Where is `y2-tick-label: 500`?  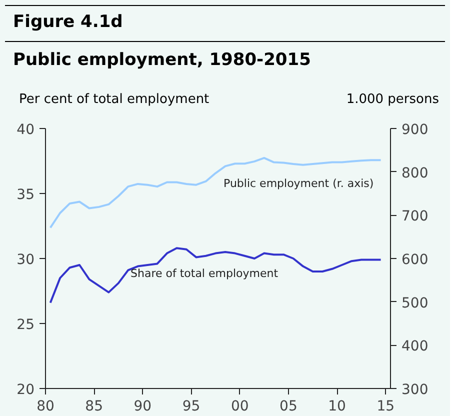 y2-tick-label: 500 is located at coordinates (415, 303).